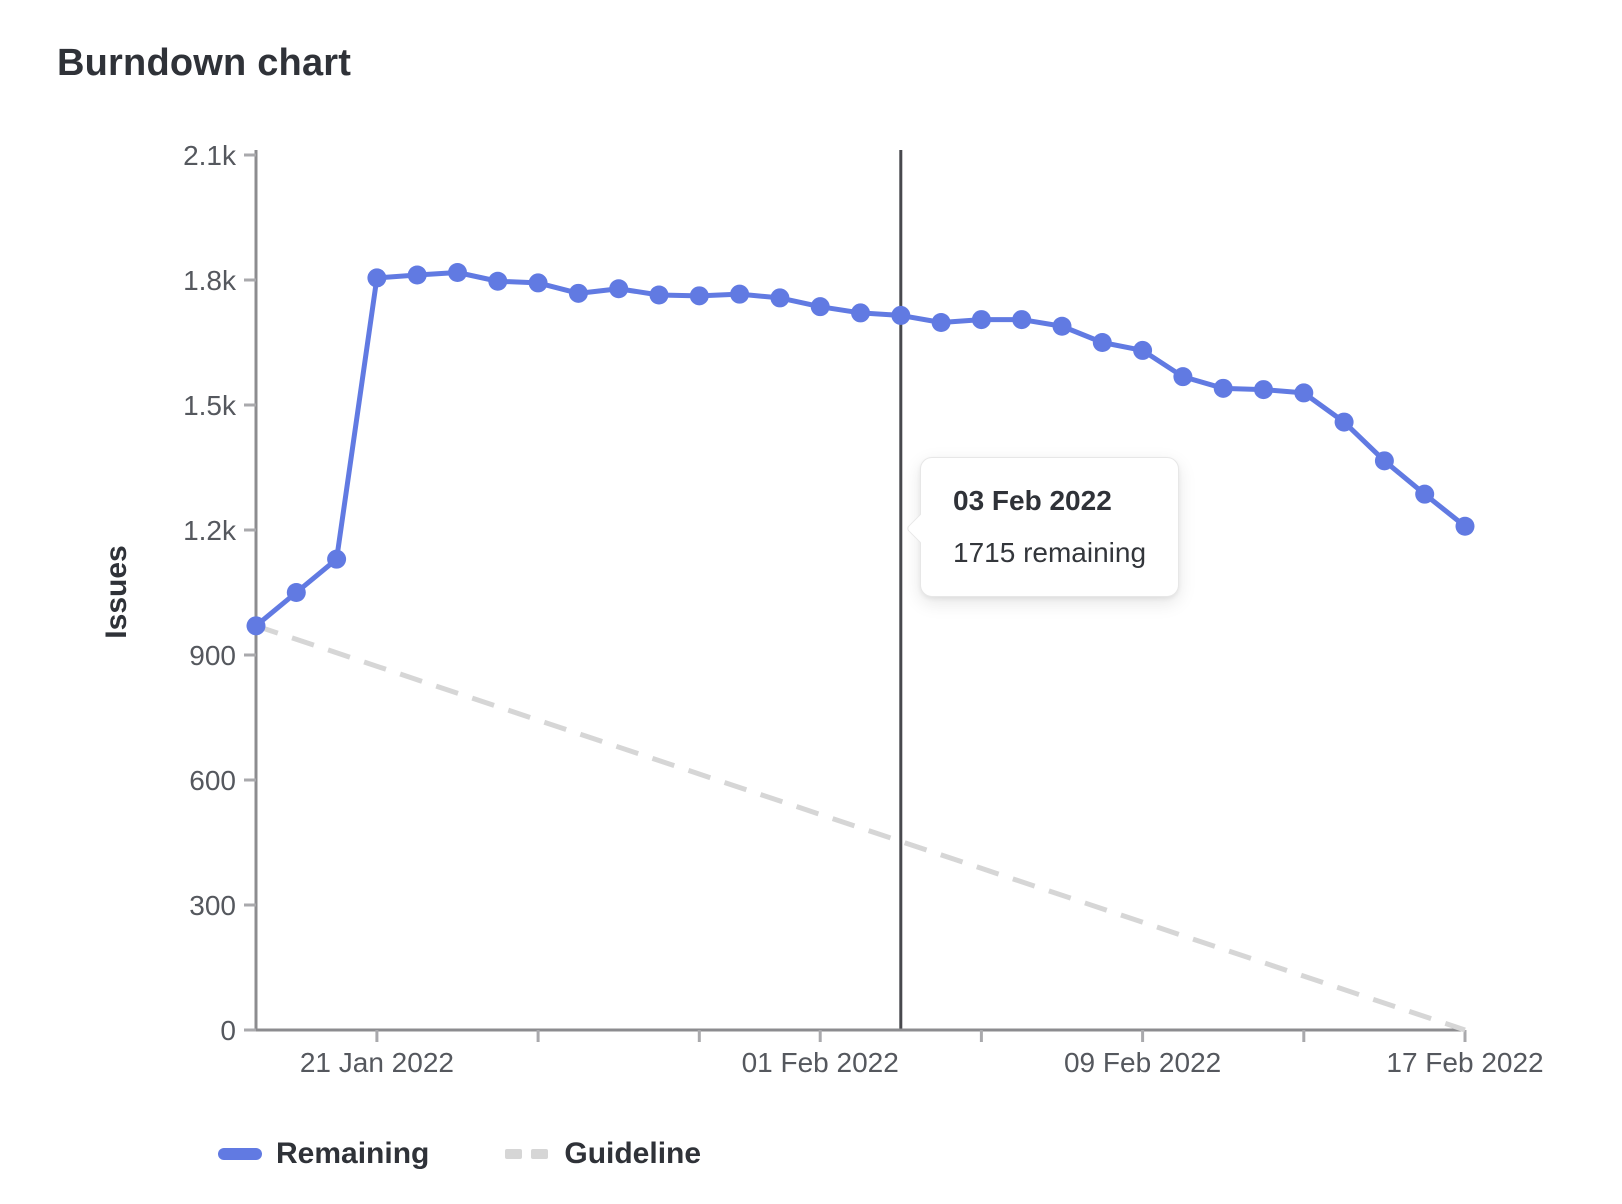 Image resolution: width=1622 pixels, height=1204 pixels. I want to click on tooltip-date: 03 Feb 2022, so click(1032, 500).